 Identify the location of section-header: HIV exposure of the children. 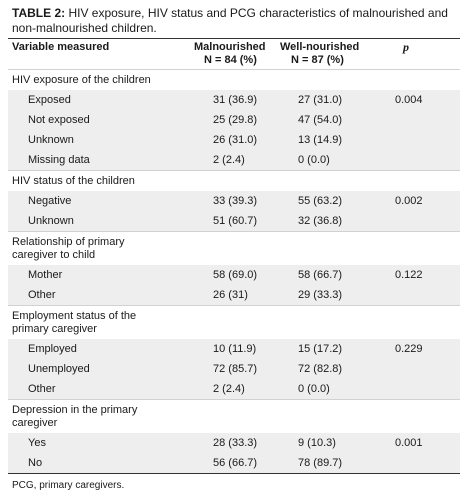
(234, 80).